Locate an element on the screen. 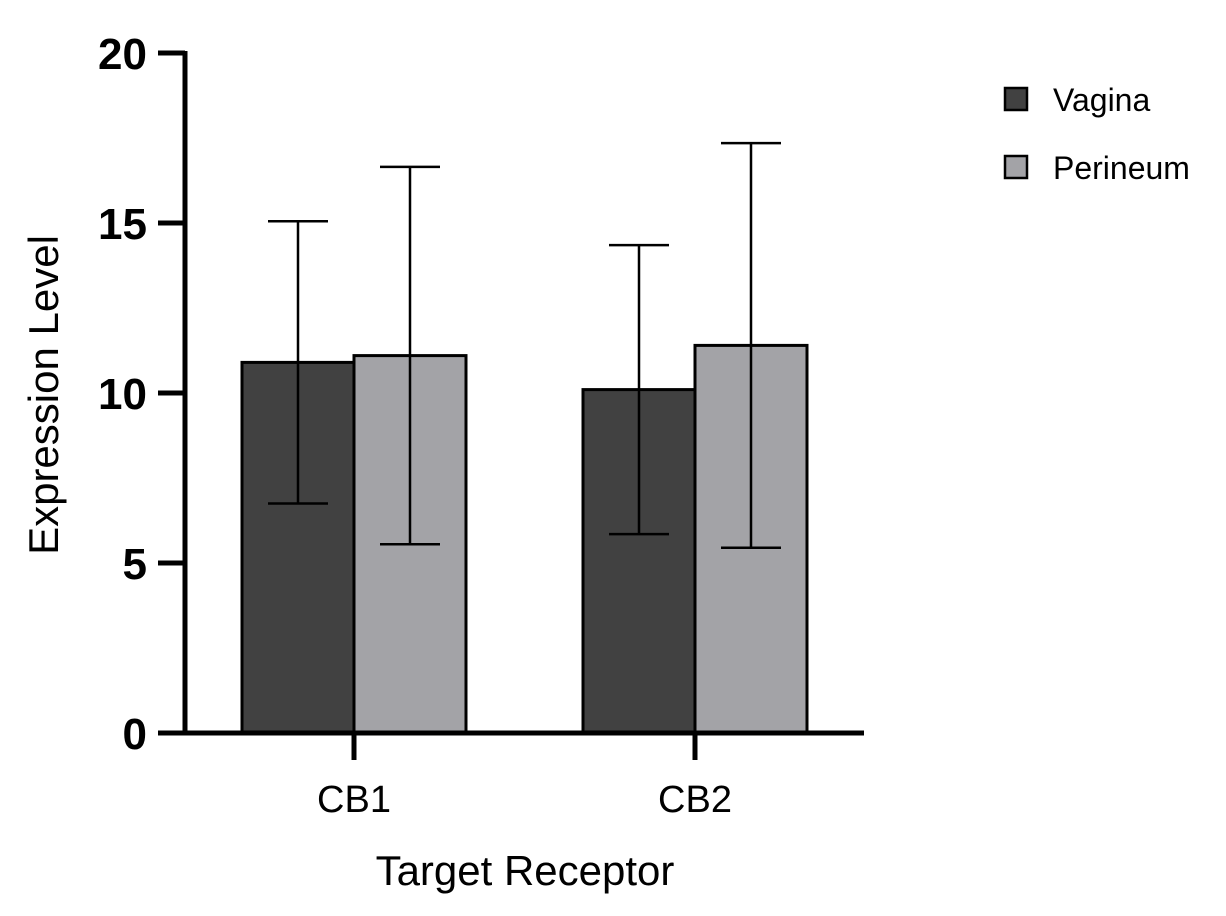 Image resolution: width=1226 pixels, height=916 pixels. legend-swatch-vagina is located at coordinates (1016, 99).